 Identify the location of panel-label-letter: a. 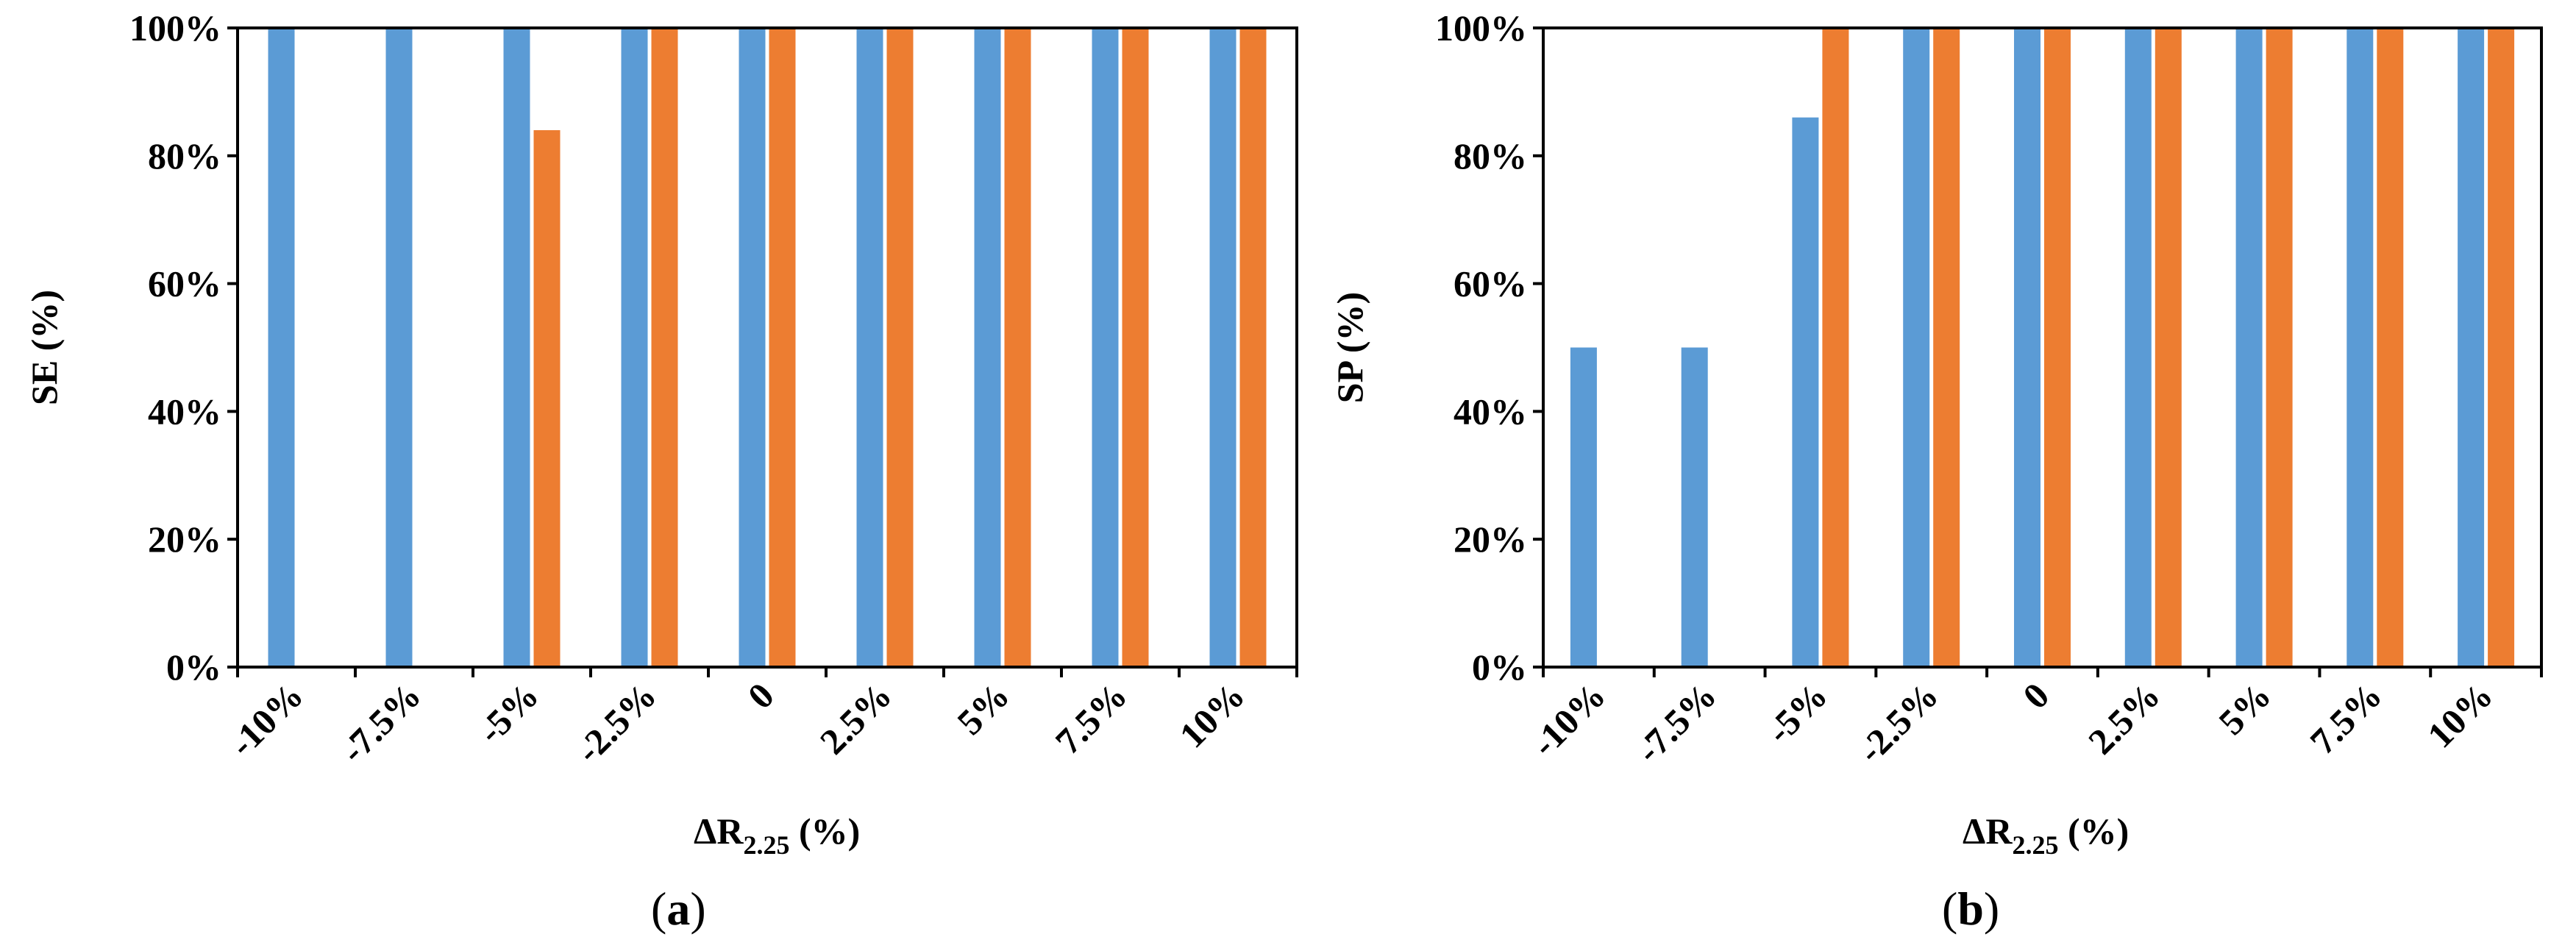
(678, 909).